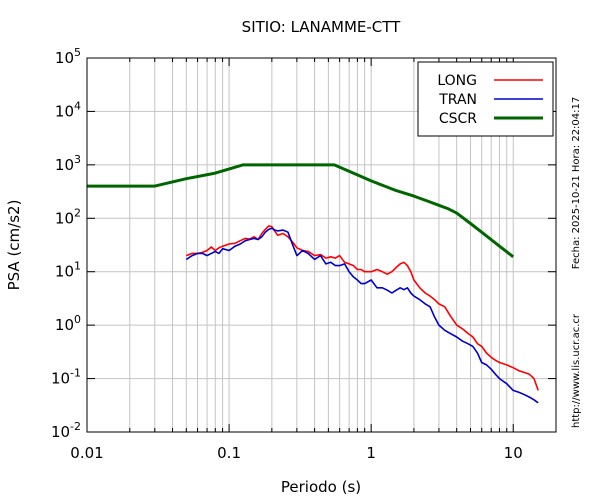  What do you see at coordinates (321, 487) in the screenshot?
I see `x-axis-label: Periodo (s)` at bounding box center [321, 487].